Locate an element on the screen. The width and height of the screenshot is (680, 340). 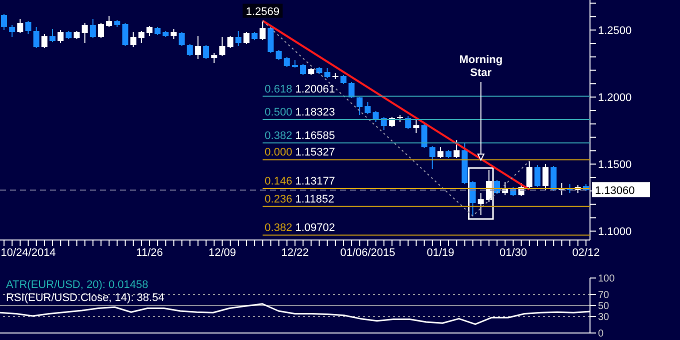
y-tick-label: 1.1000 is located at coordinates (615, 232).